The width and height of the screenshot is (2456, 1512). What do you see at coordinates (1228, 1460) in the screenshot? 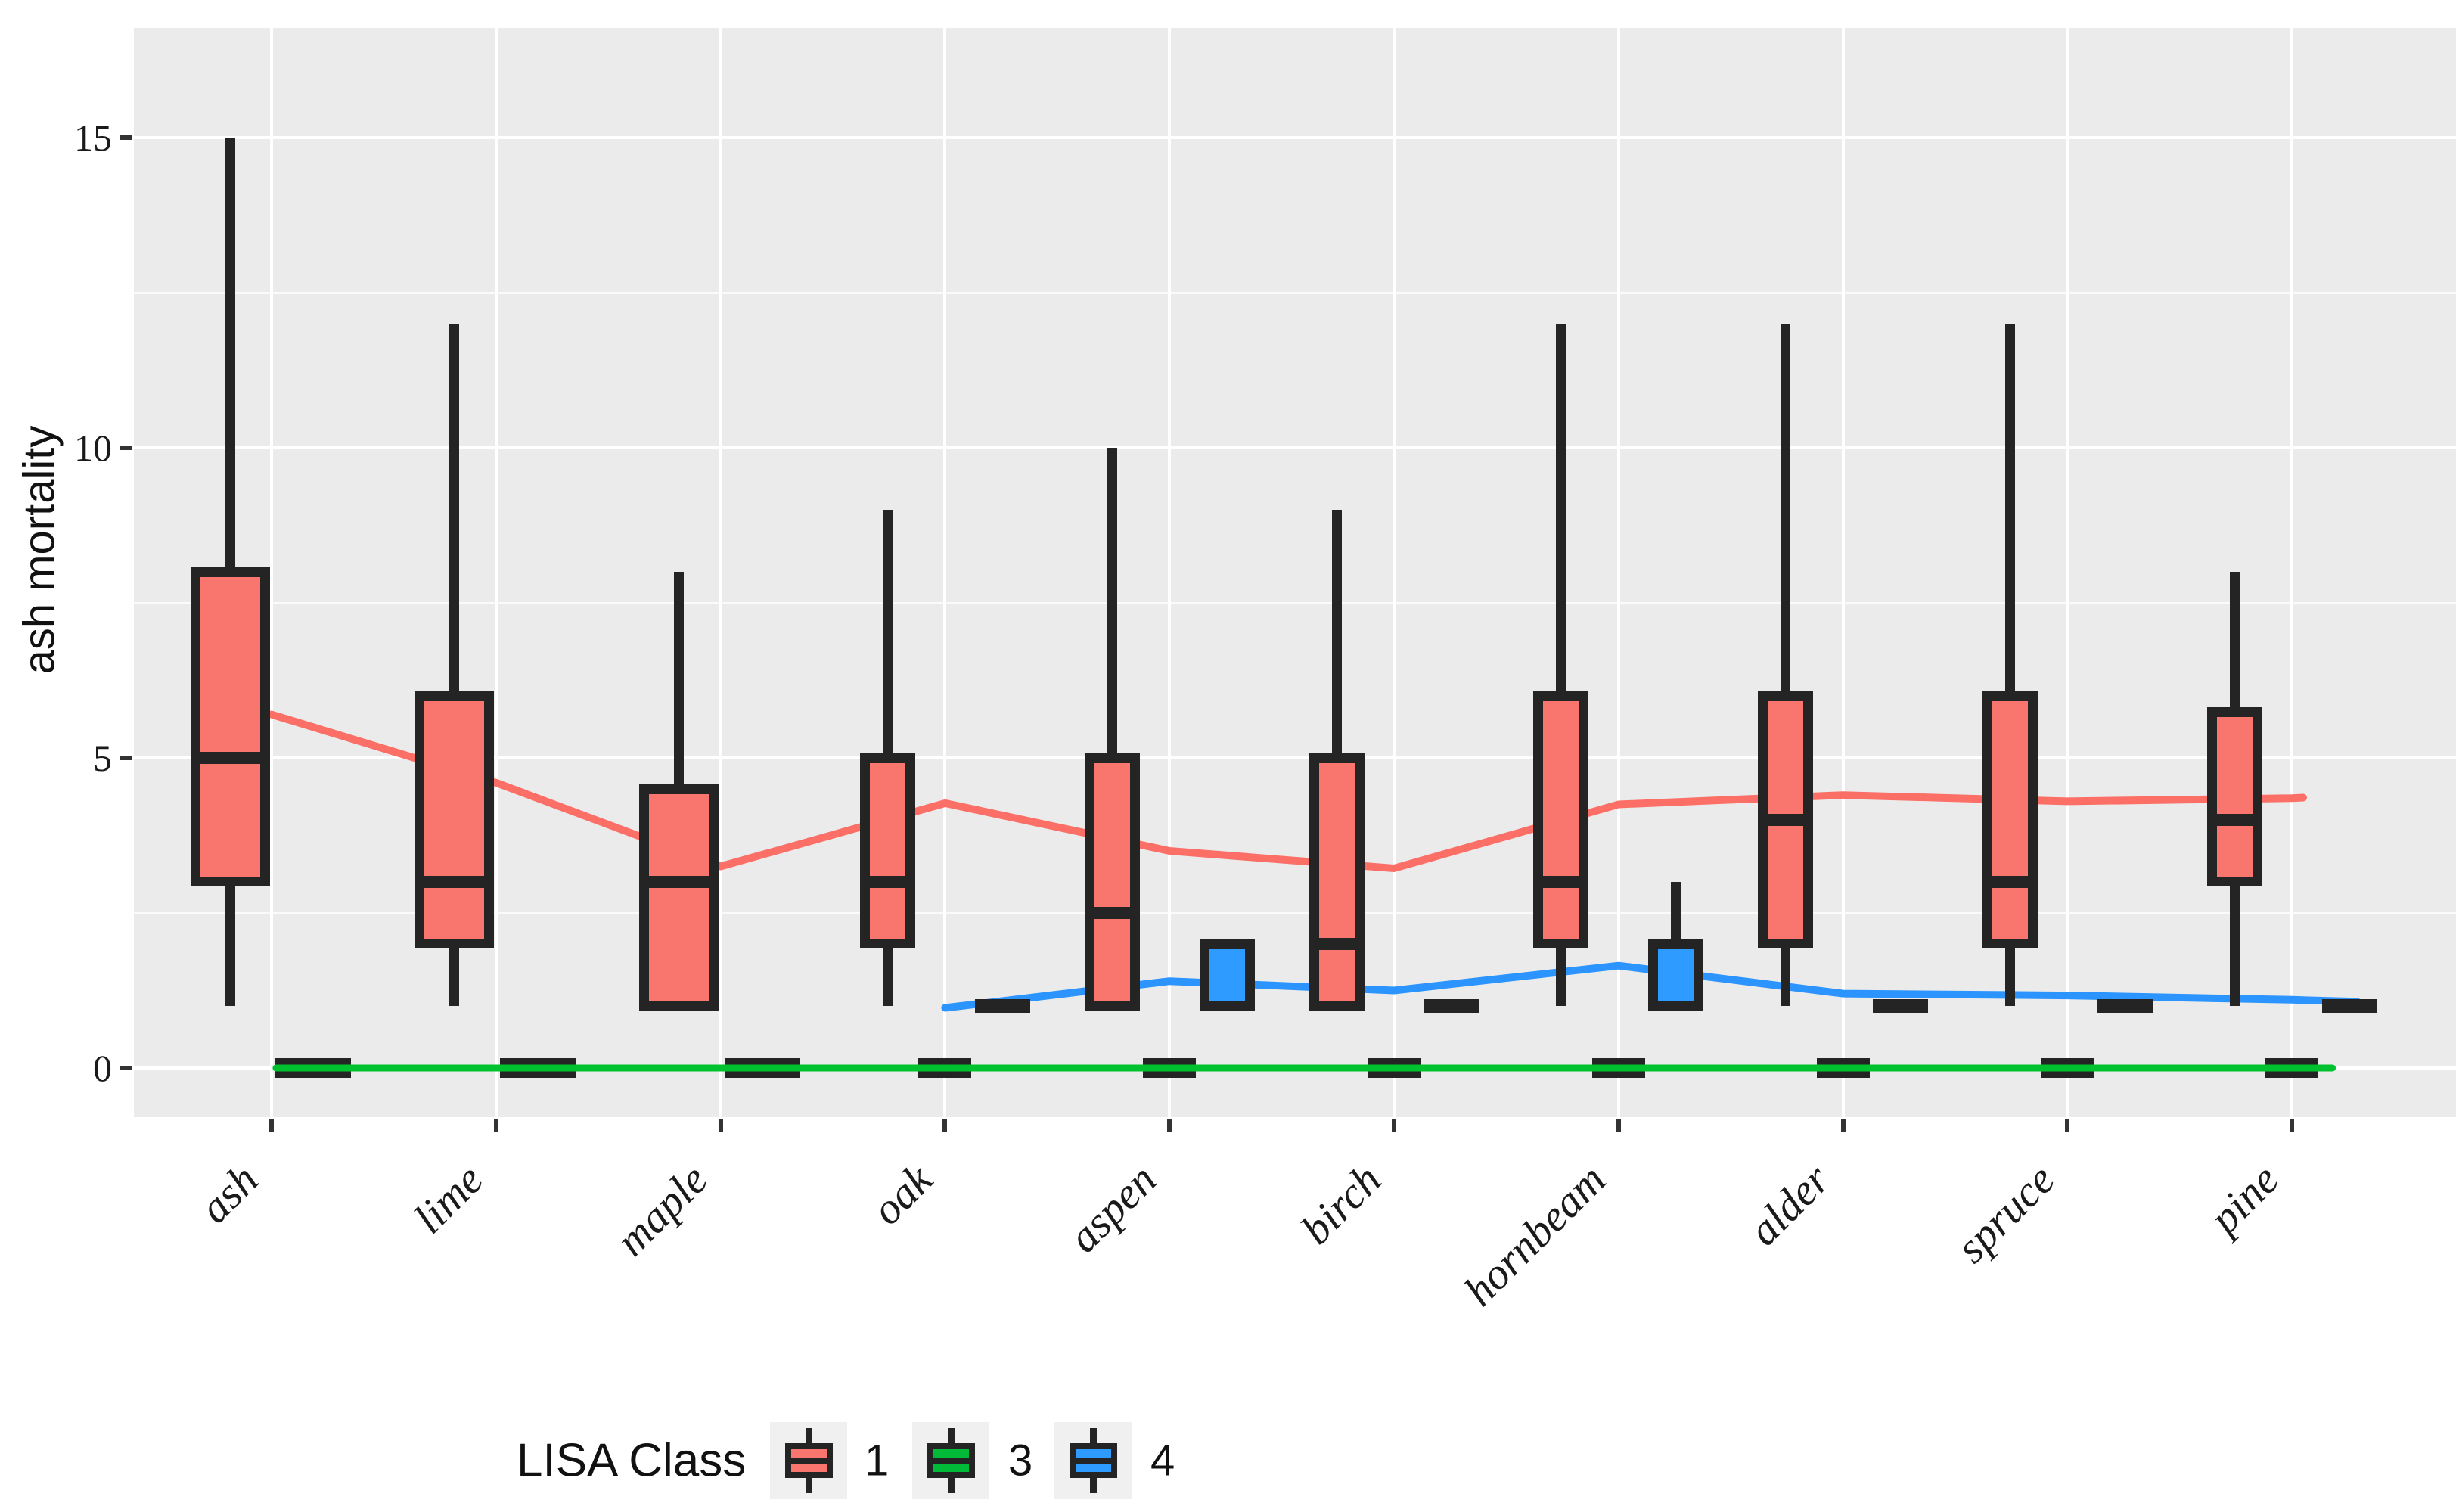
I see `legend: LISA Class 1 3 4` at bounding box center [1228, 1460].